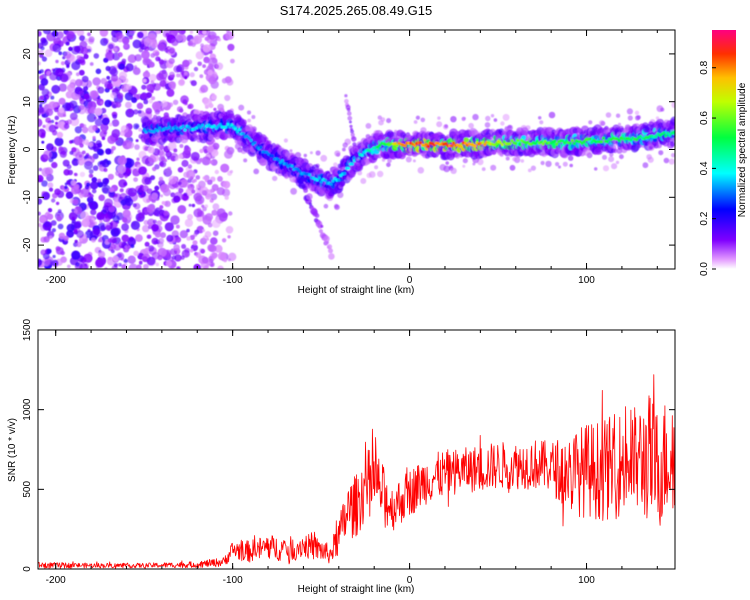  Describe the element at coordinates (704, 168) in the screenshot. I see `colorbar-tick-label: 0.4` at that location.